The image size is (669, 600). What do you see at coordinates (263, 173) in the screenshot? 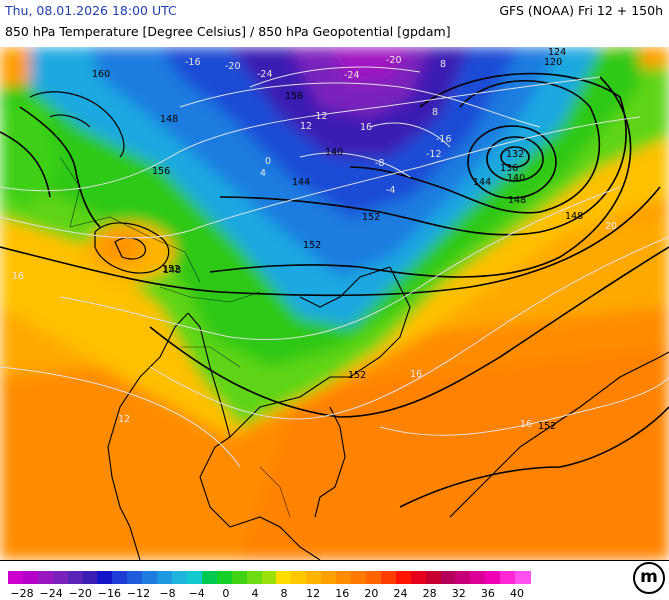
I see `temperature-label: 4` at bounding box center [263, 173].